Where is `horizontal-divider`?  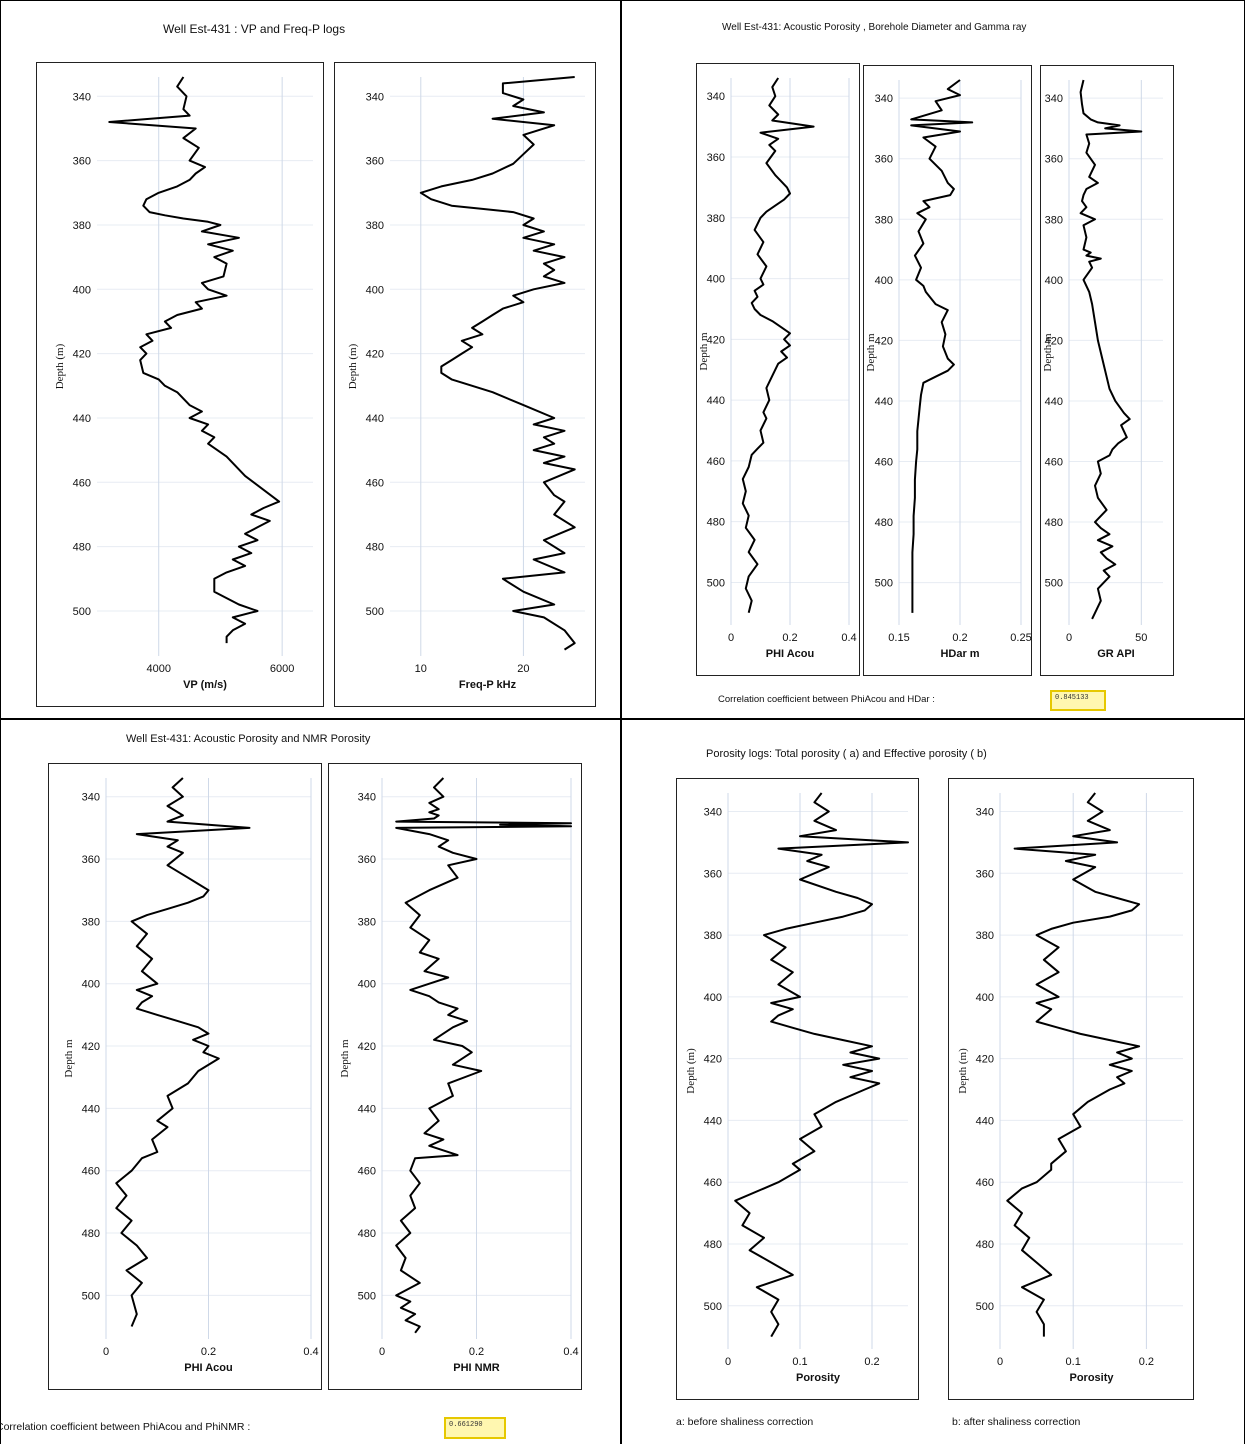 horizontal-divider is located at coordinates (622, 719).